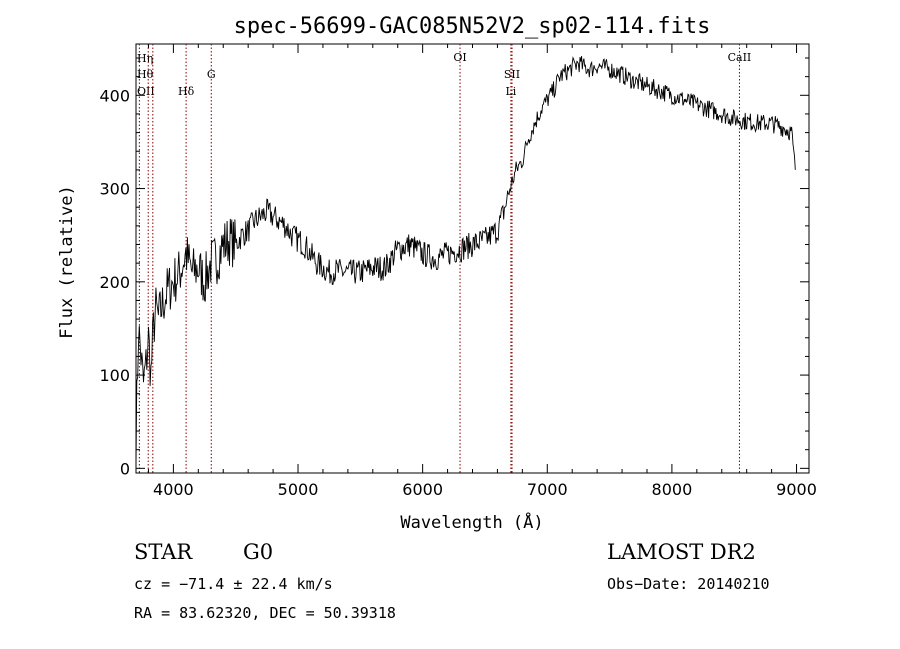 The image size is (900, 649). What do you see at coordinates (114, 282) in the screenshot?
I see `y-tick-label: 200` at bounding box center [114, 282].